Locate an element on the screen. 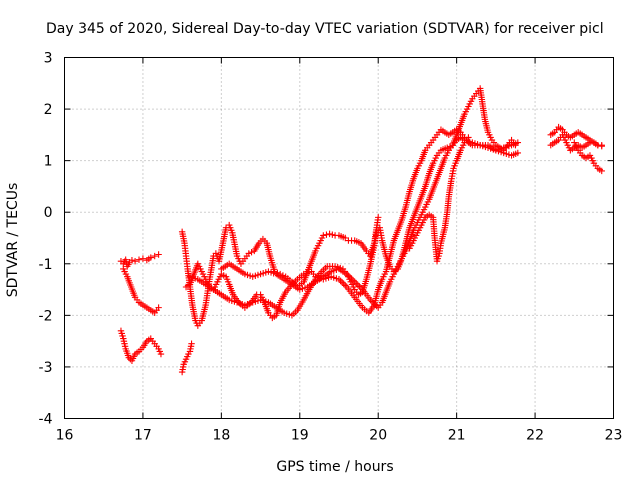  y-tick-label: -3 is located at coordinates (46, 368).